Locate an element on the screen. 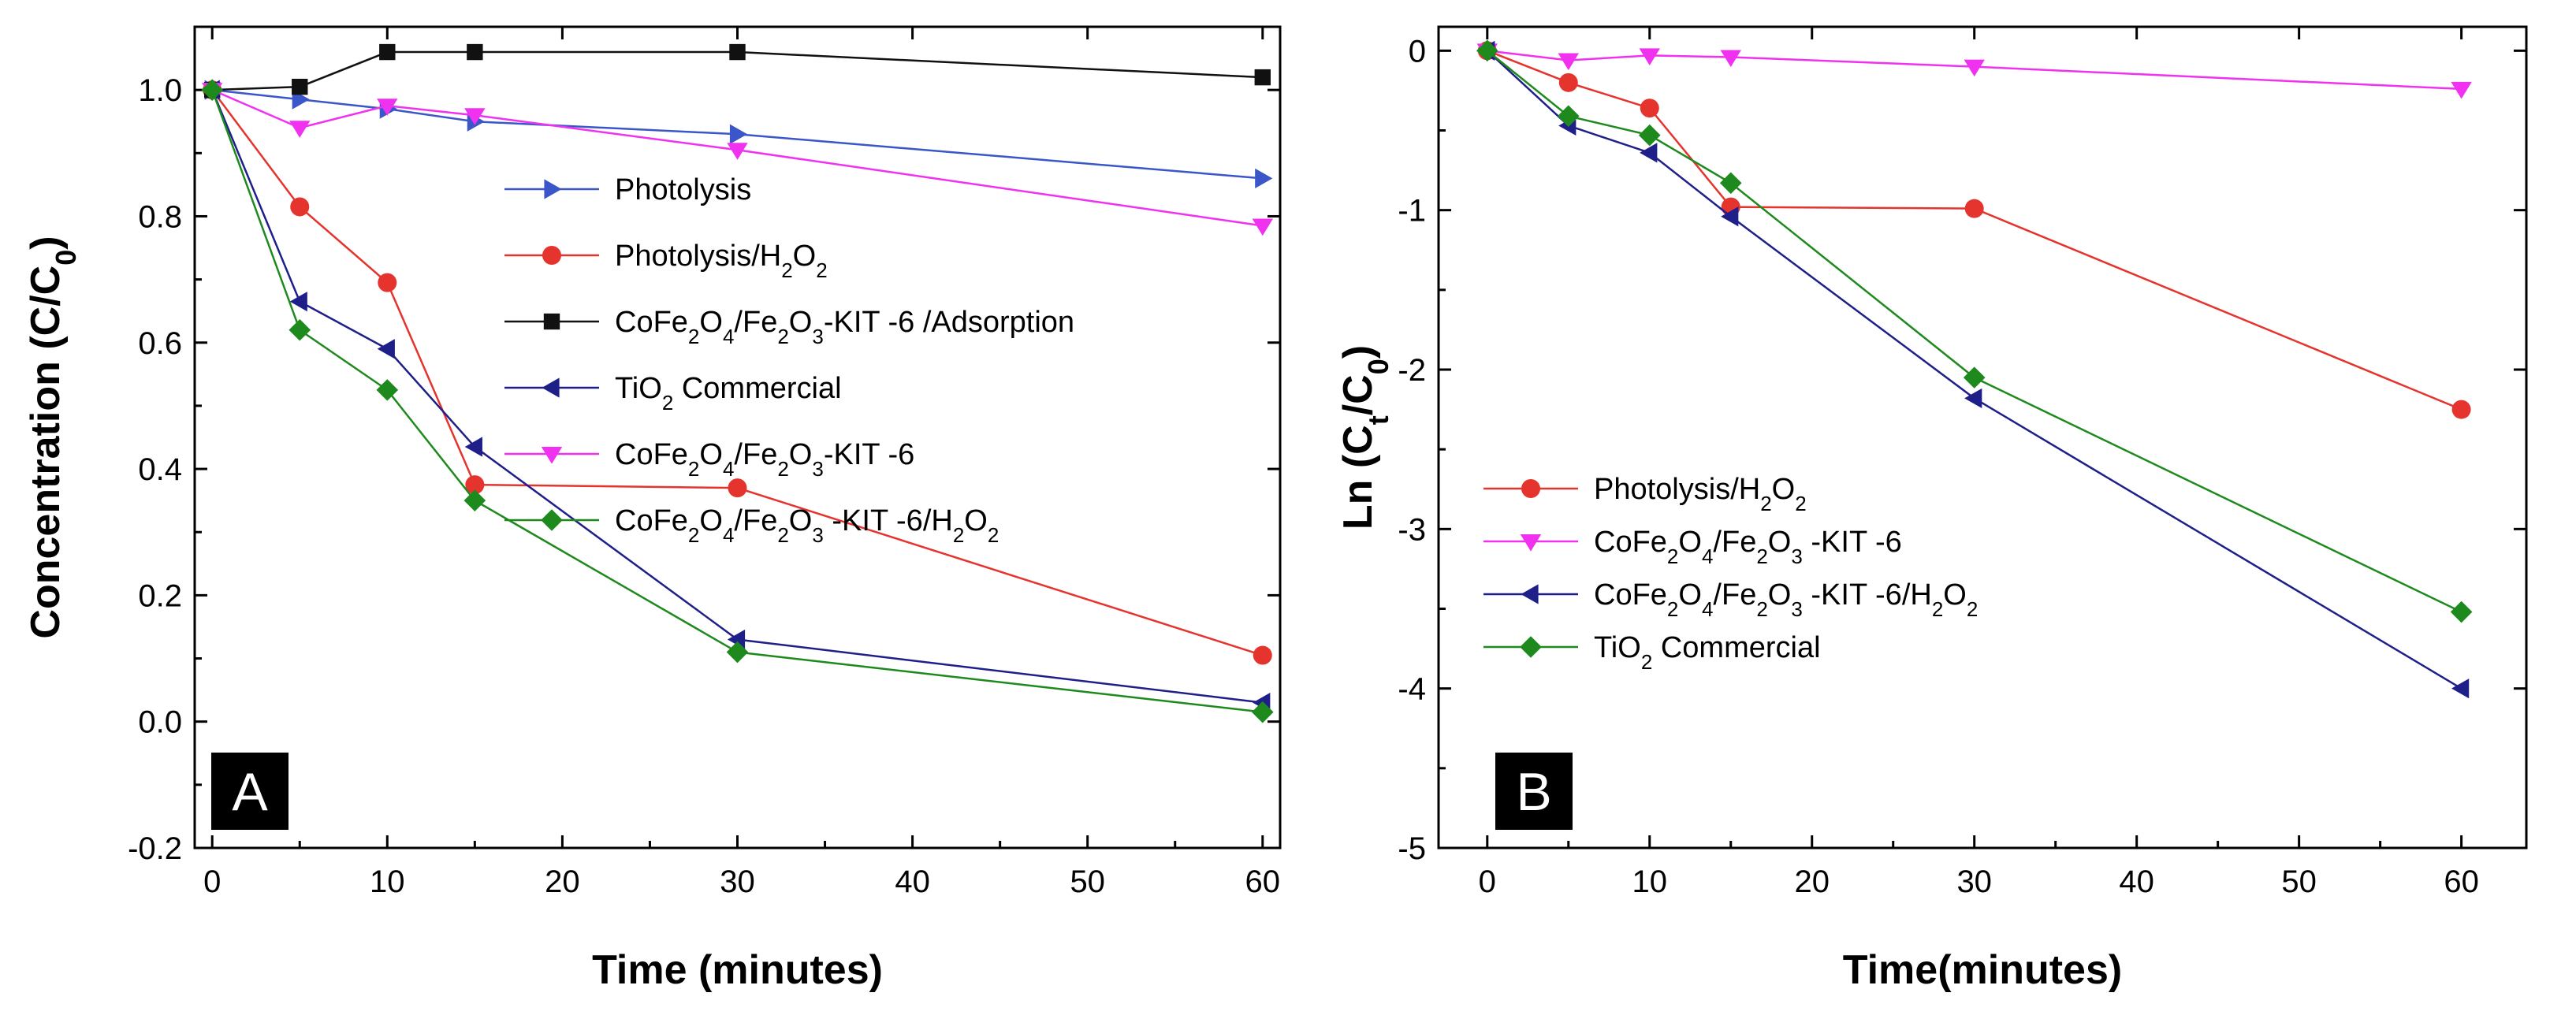 Image resolution: width=2576 pixels, height=1015 pixels. panel-label-box is located at coordinates (249, 791).